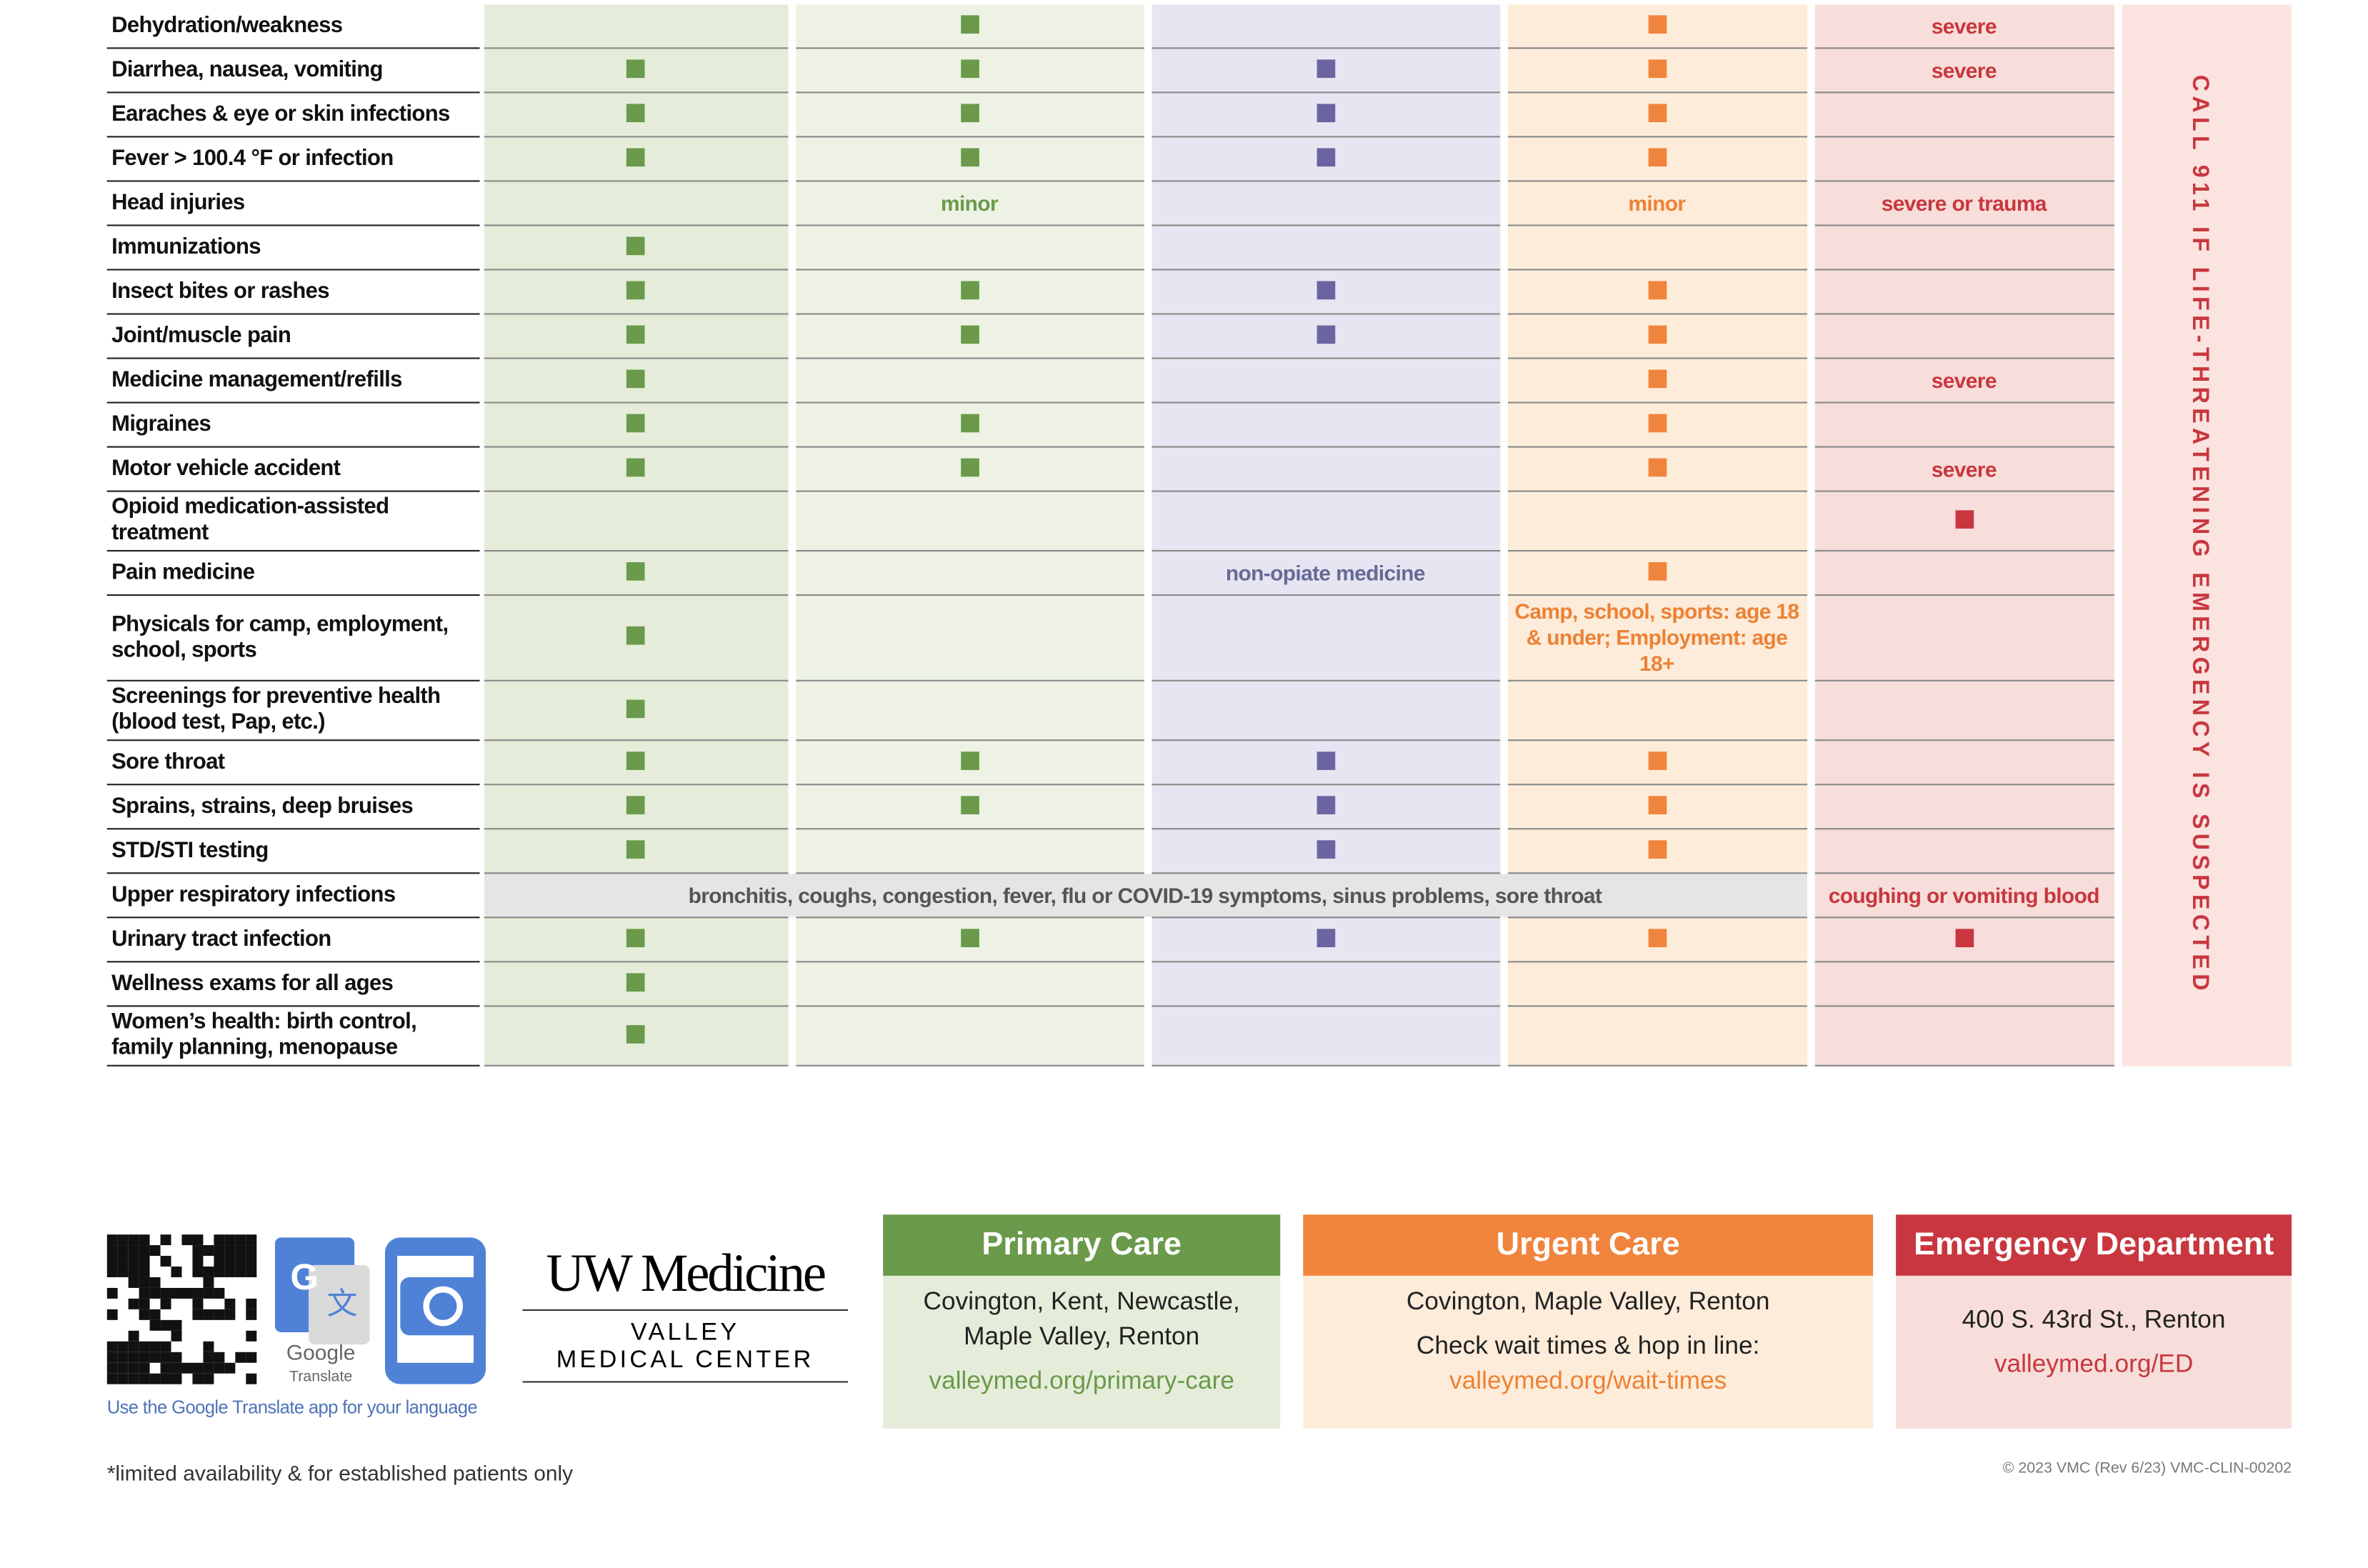  Describe the element at coordinates (293, 425) in the screenshot. I see `row-label: Migraines` at that location.